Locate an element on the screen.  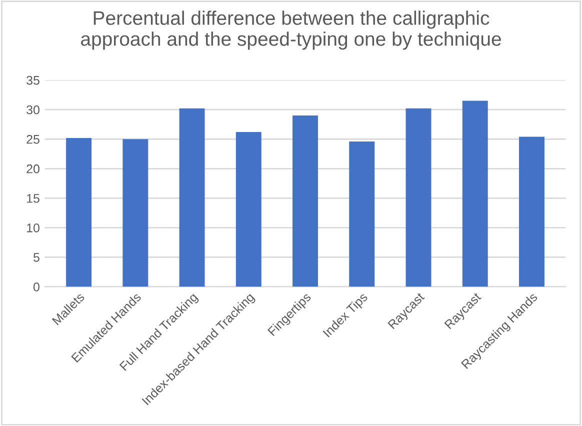
y-tick-label: 25 is located at coordinates (33, 139).